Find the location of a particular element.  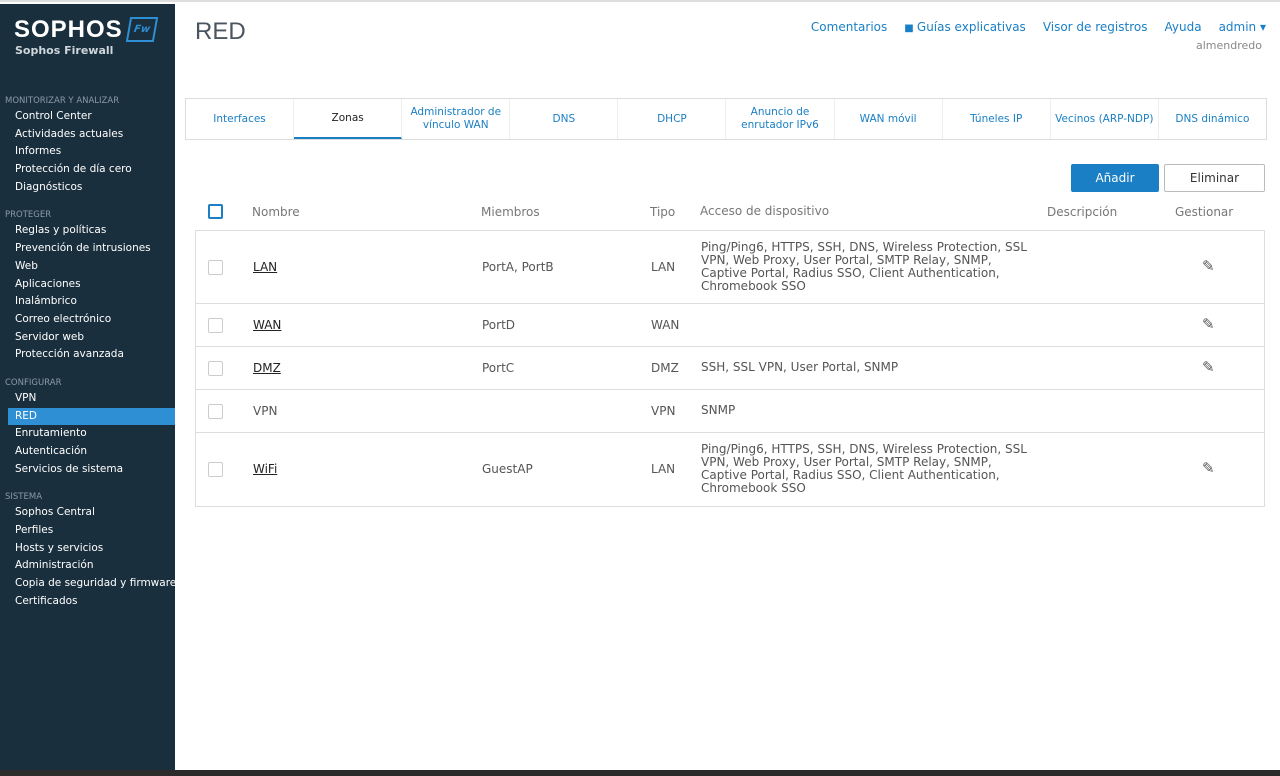

tab-interfaces: Interfaces is located at coordinates (240, 119).